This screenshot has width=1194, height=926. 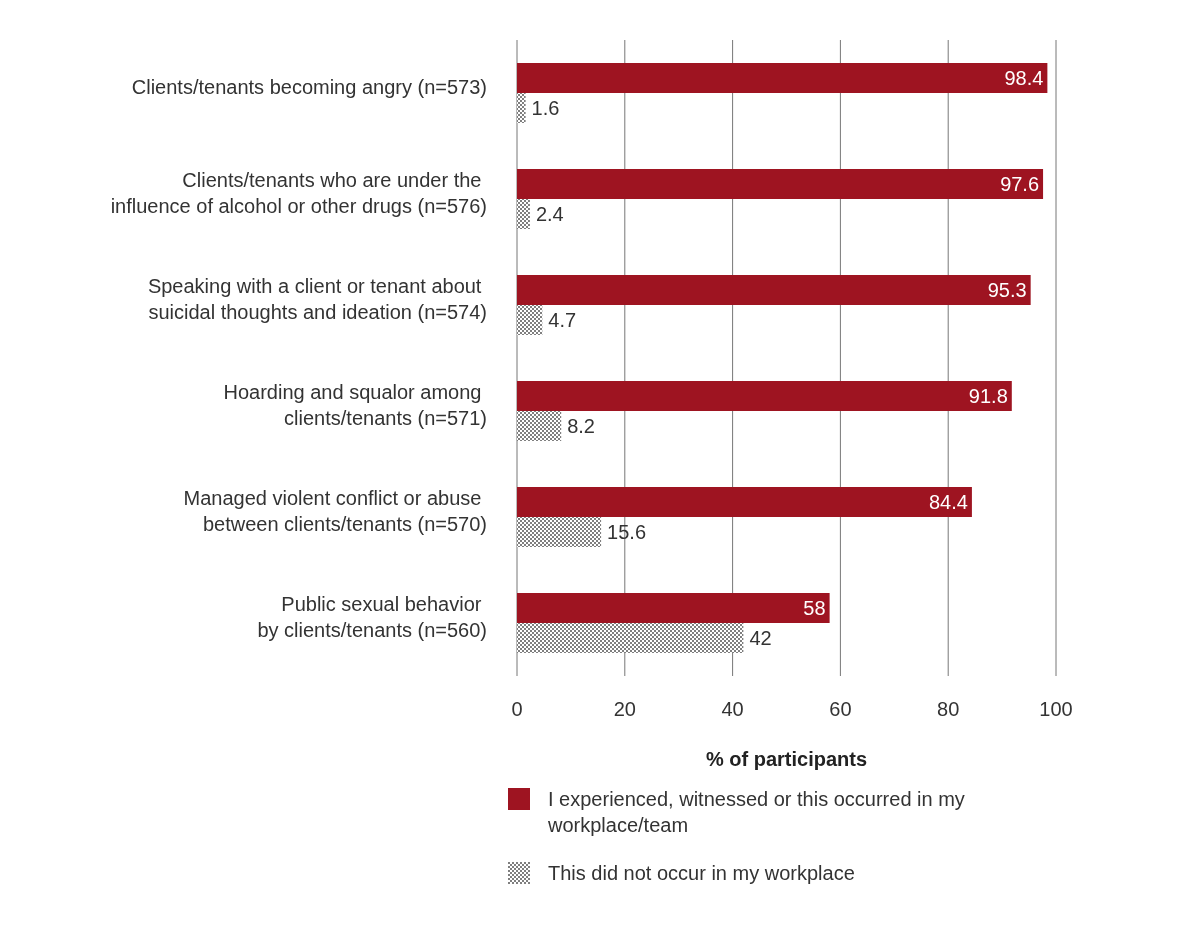 What do you see at coordinates (732, 709) in the screenshot?
I see `x-tick-label: 40` at bounding box center [732, 709].